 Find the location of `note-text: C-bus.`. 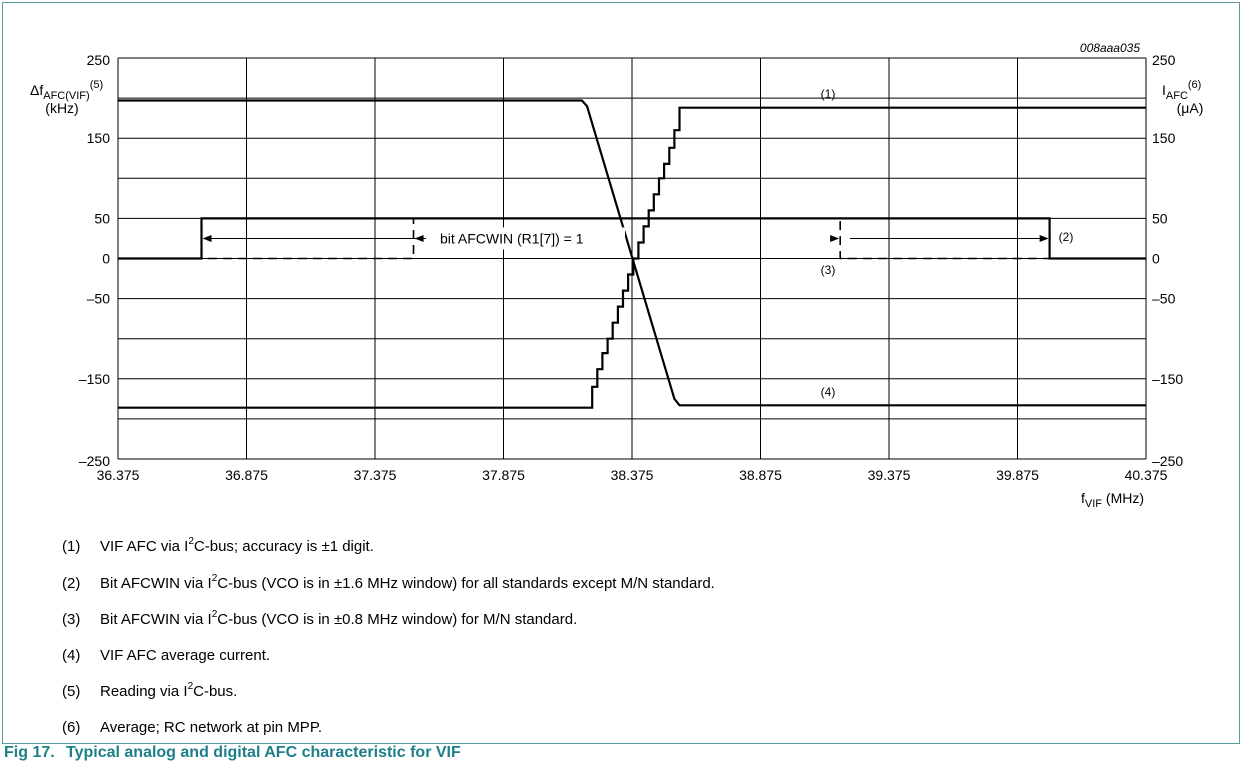

note-text: C-bus. is located at coordinates (215, 691).